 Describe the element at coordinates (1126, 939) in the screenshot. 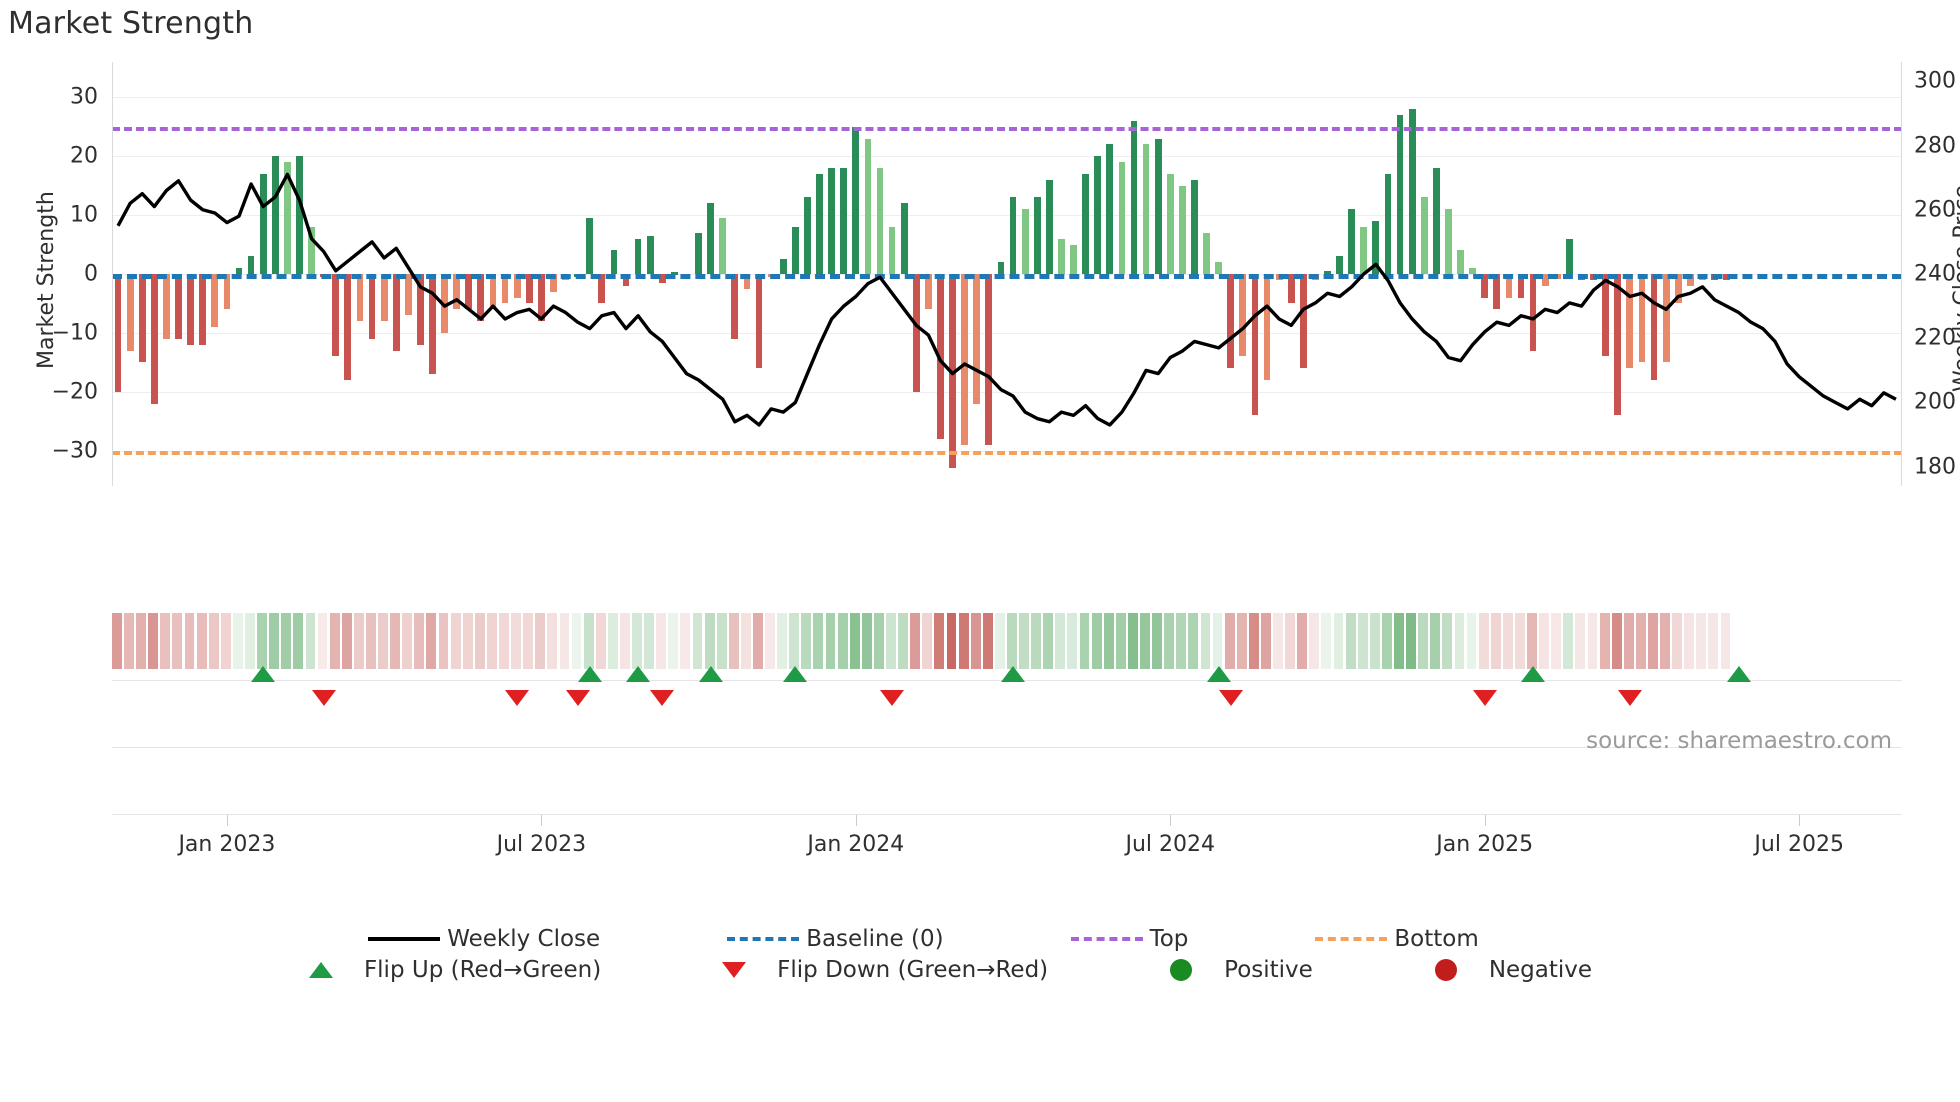

I see `legend-item-top: Top` at that location.